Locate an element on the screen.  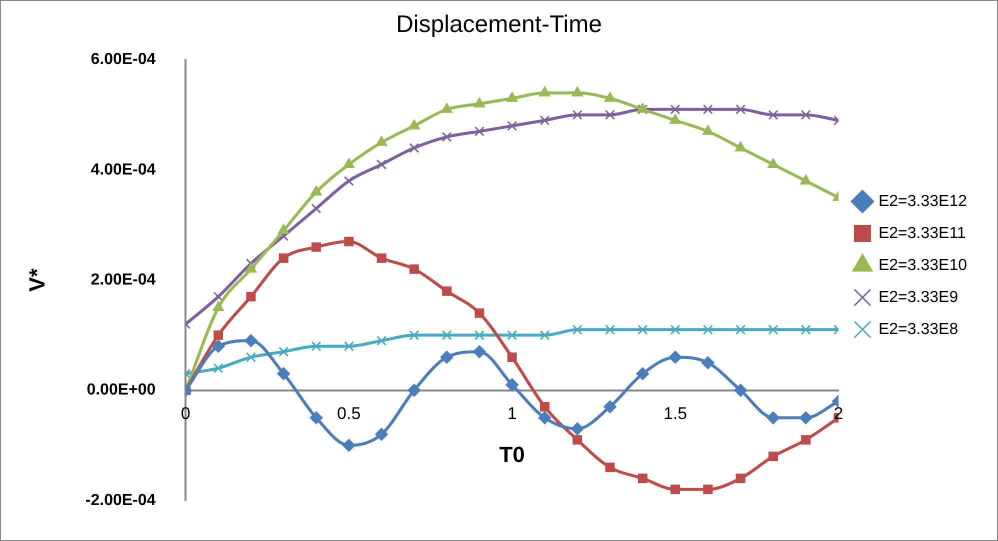
x-axis-title: T0 is located at coordinates (512, 454).